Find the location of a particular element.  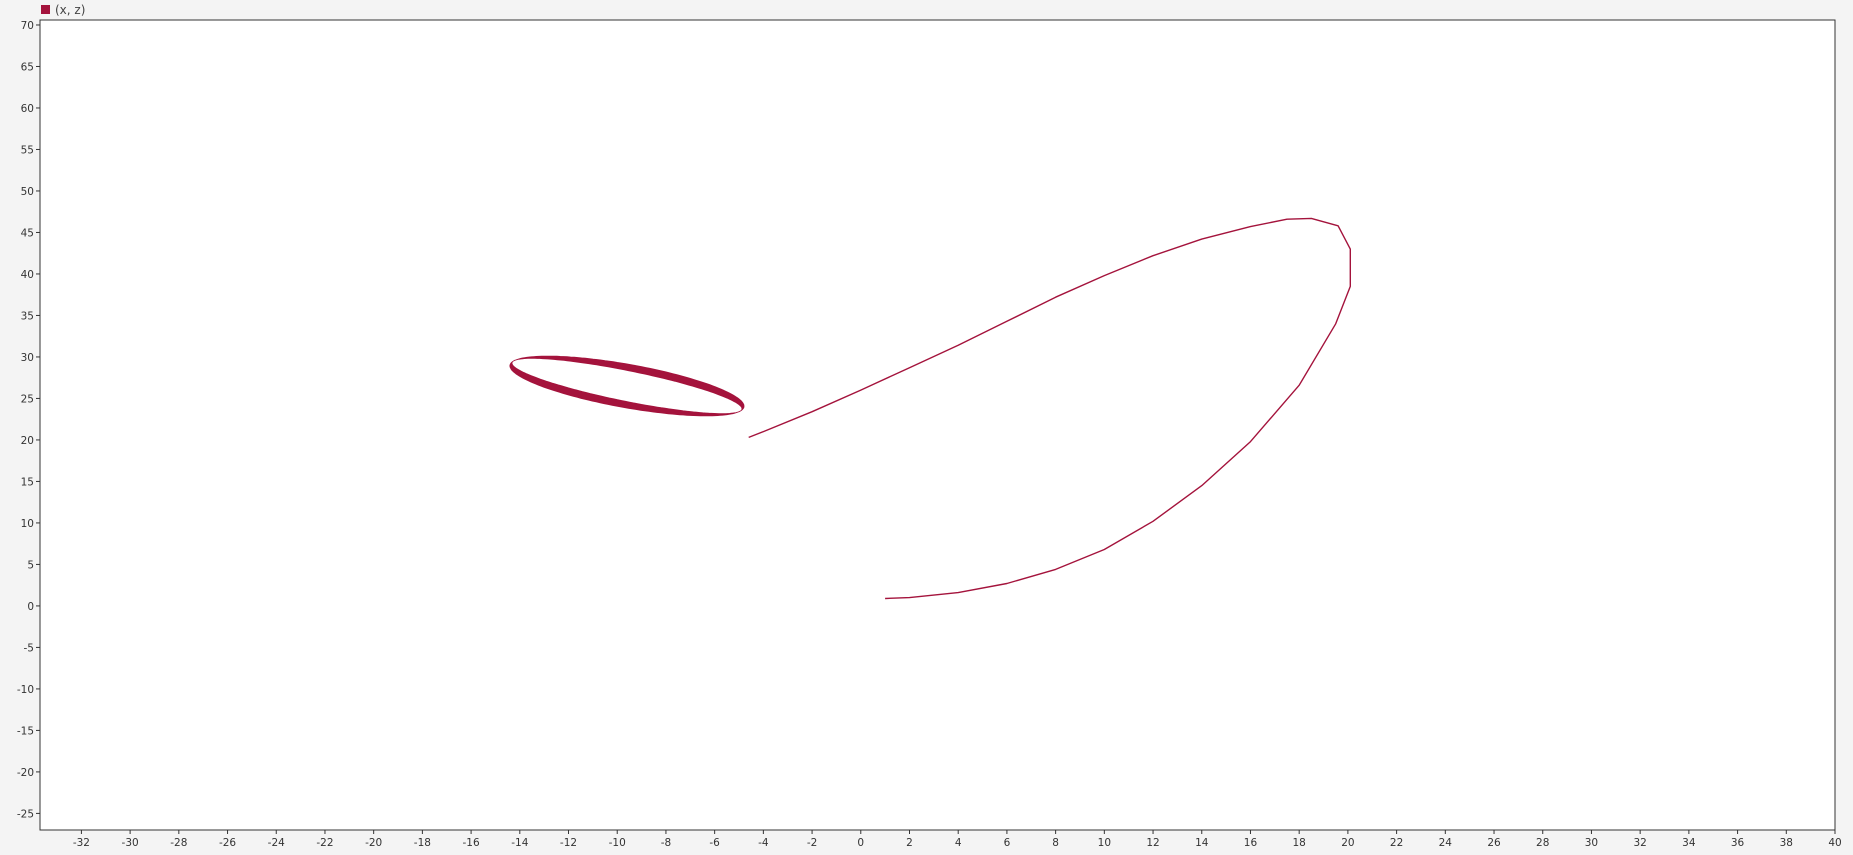

x-tick-label: -32 is located at coordinates (81, 843).